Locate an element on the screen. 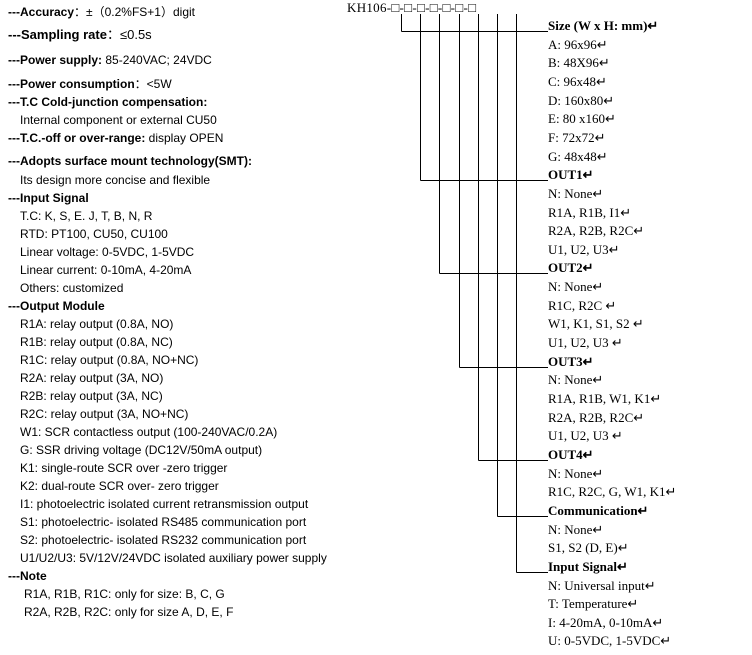 Image resolution: width=752 pixels, height=655 pixels. option: C: 96x48↵ is located at coordinates (577, 81).